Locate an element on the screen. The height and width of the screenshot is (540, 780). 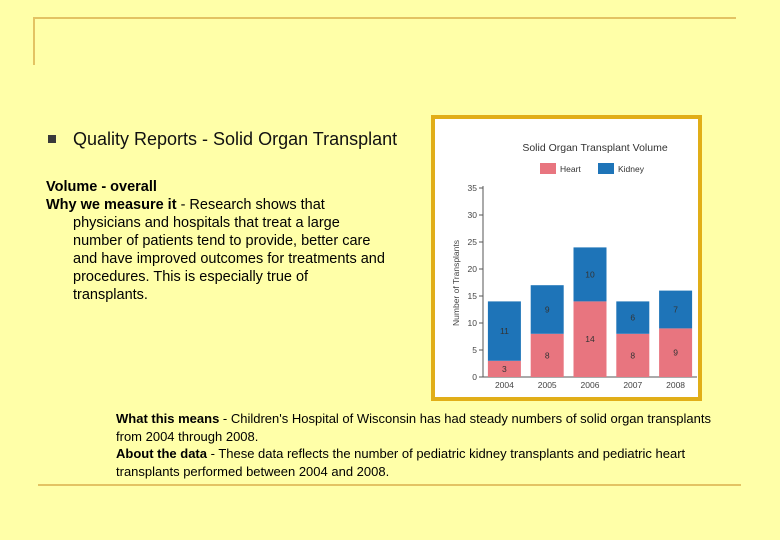
means-label: What this means is located at coordinates (168, 418).